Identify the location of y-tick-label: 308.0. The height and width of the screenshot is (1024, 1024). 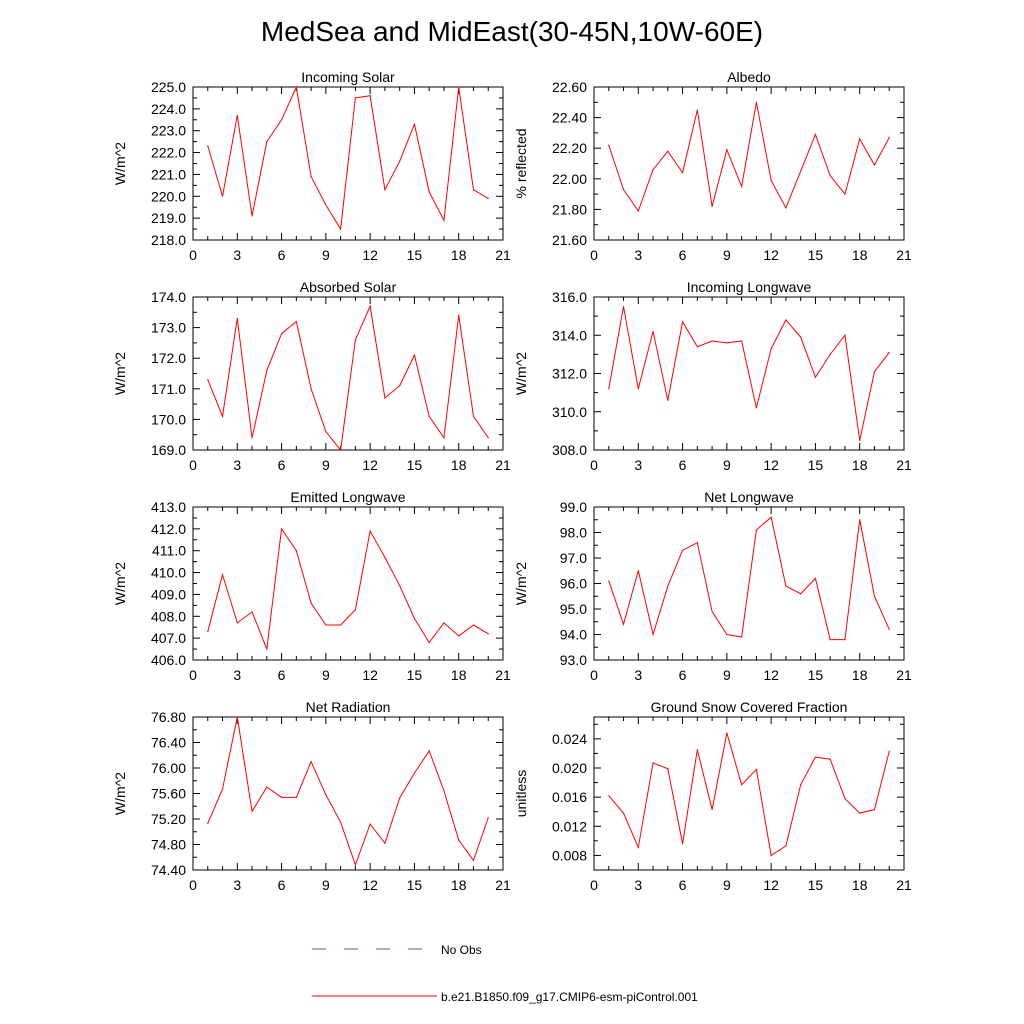
(569, 450).